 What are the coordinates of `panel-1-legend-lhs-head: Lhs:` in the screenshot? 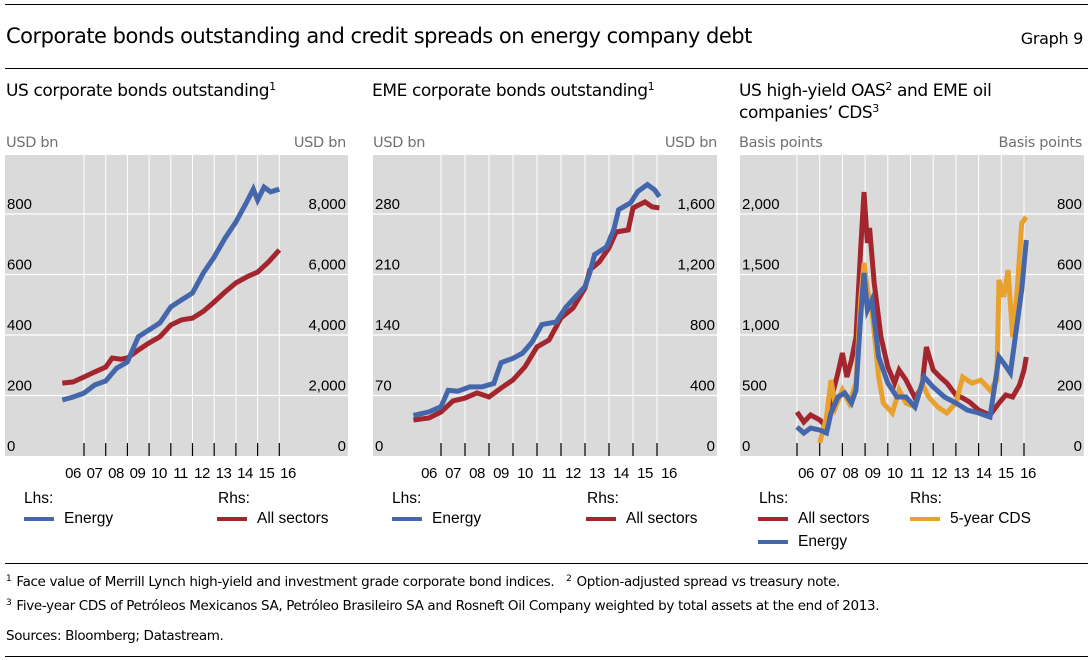 It's located at (39, 498).